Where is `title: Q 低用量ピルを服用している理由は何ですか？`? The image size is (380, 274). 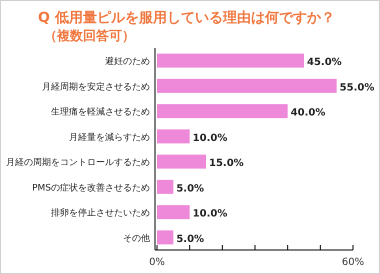
title: Q 低用量ピルを服用している理由は何ですか？ is located at coordinates (186, 18).